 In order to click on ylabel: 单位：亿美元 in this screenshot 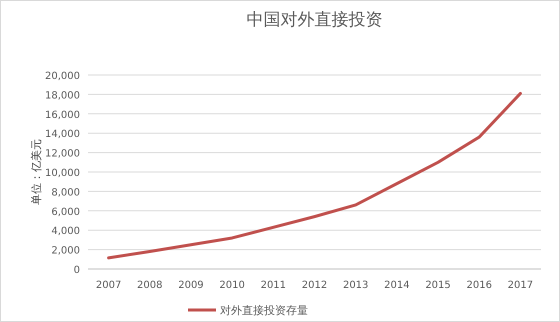, I will do `click(36, 172)`.